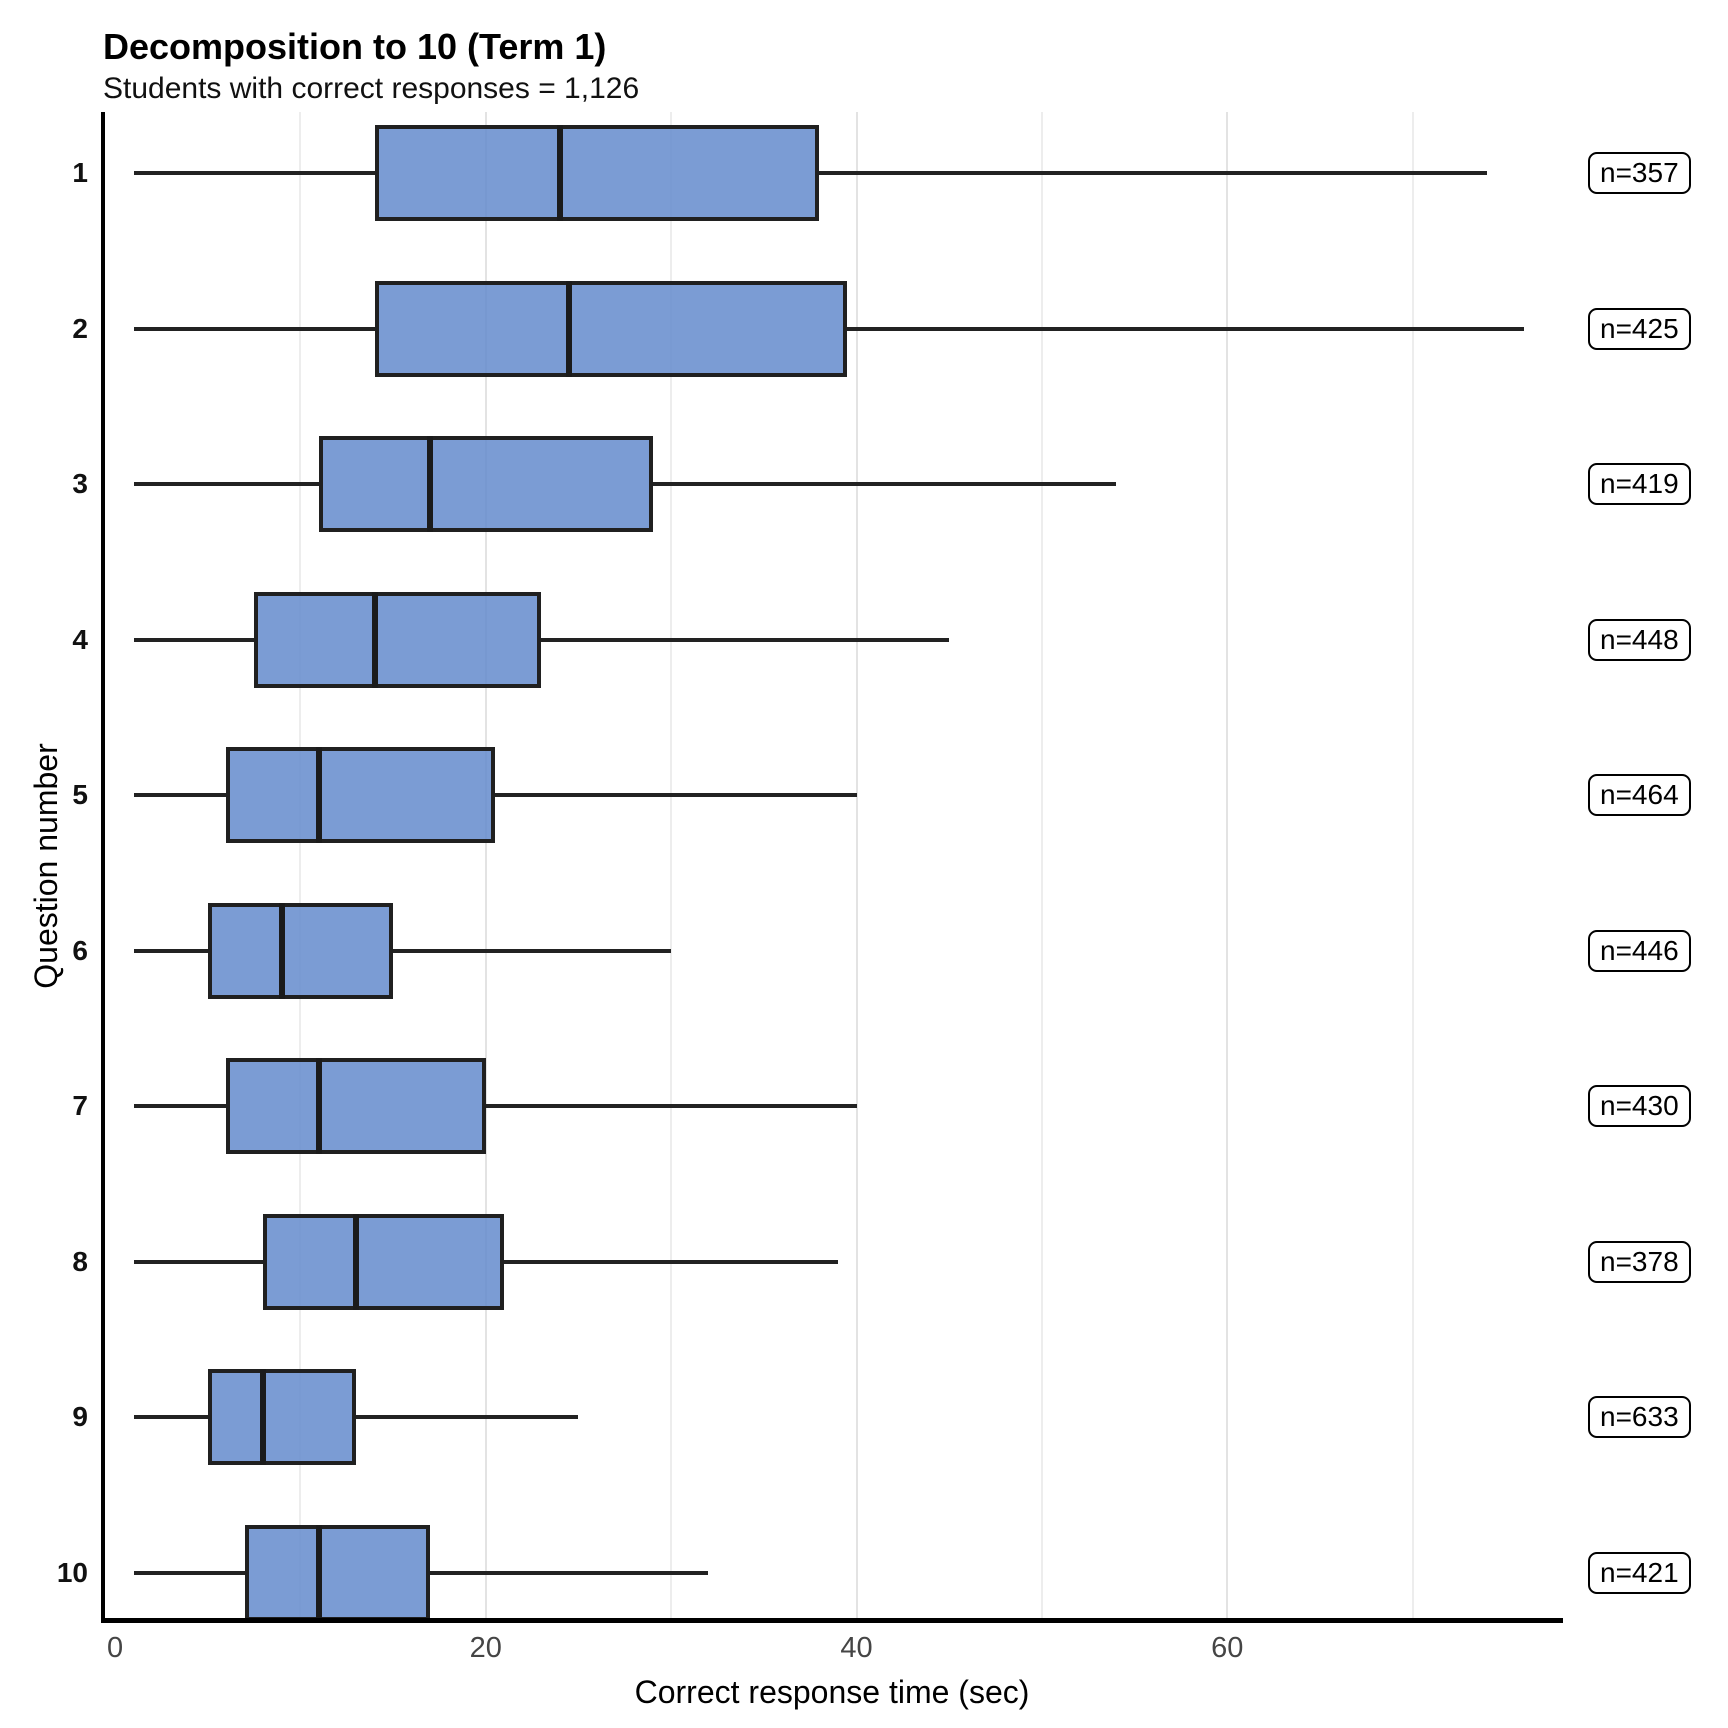 The width and height of the screenshot is (1728, 1728). I want to click on y-tick-label: 6, so click(80, 950).